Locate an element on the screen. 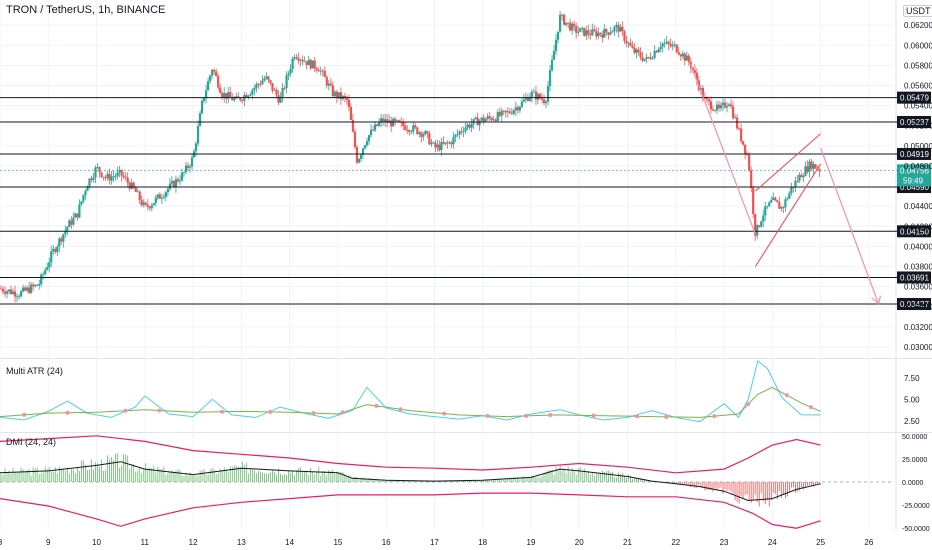 This screenshot has height=550, width=932. dmi-pane-title: DMI (24, 24) is located at coordinates (31, 442).